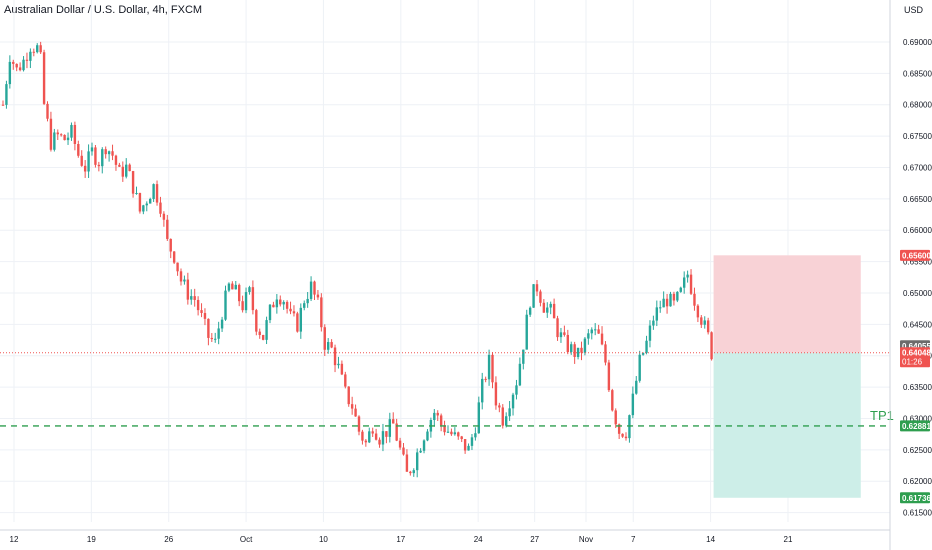  I want to click on x-tick-label: 26, so click(168, 539).